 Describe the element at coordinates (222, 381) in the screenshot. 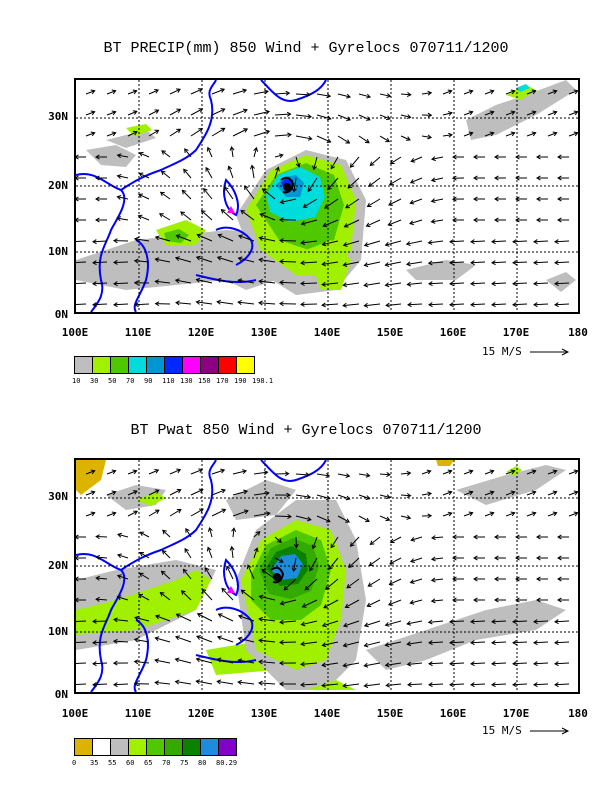

I see `colorbar-label: 170` at that location.